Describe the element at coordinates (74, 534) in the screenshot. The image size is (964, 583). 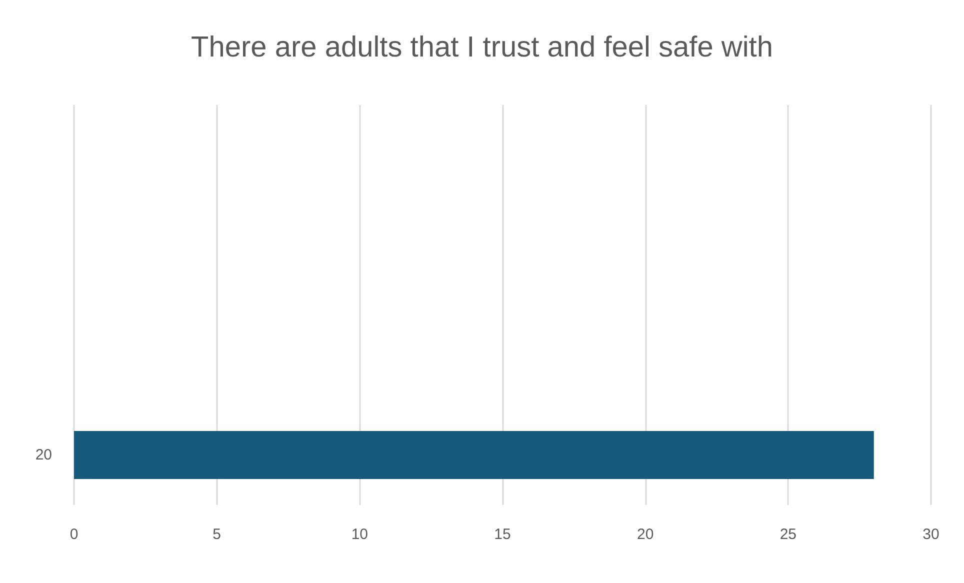
I see `x-tick-label: 0` at that location.